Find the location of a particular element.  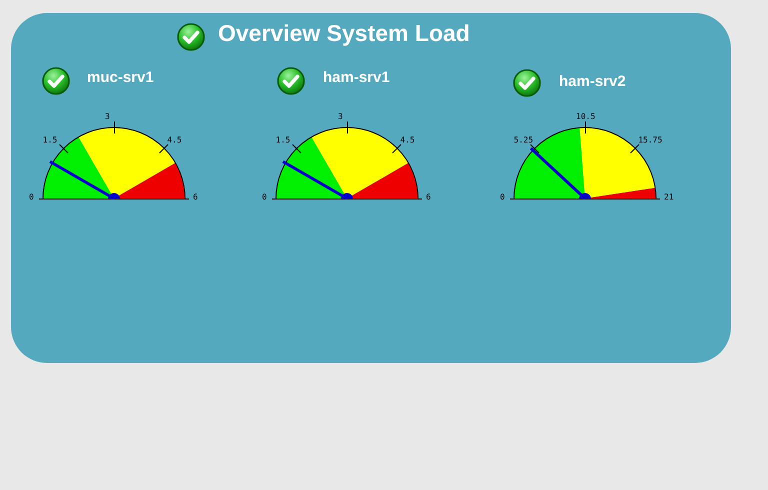

text: 15.75 is located at coordinates (650, 140).